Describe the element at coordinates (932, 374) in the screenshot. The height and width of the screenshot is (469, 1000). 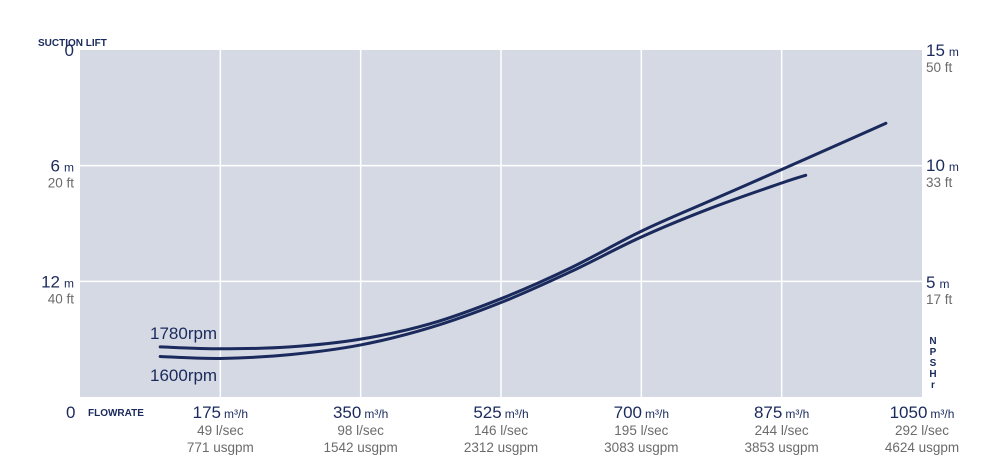
I see `npshr-letter: H` at that location.